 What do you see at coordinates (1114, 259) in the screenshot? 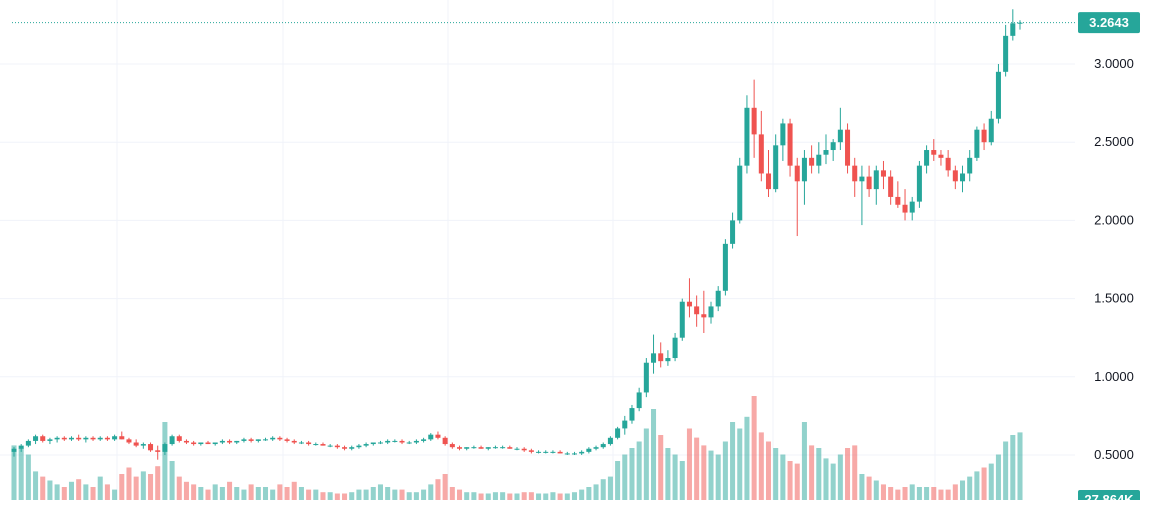
I see `price-axis: 0.5000 1.0000 1.5000 2.0000 2.5000 3.0000` at bounding box center [1114, 259].